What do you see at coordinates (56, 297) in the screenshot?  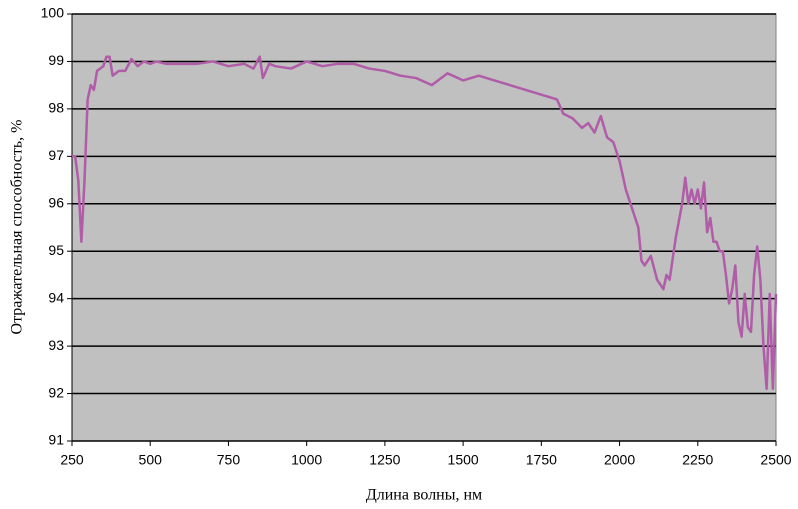 I see `y-tick-label: 94` at bounding box center [56, 297].